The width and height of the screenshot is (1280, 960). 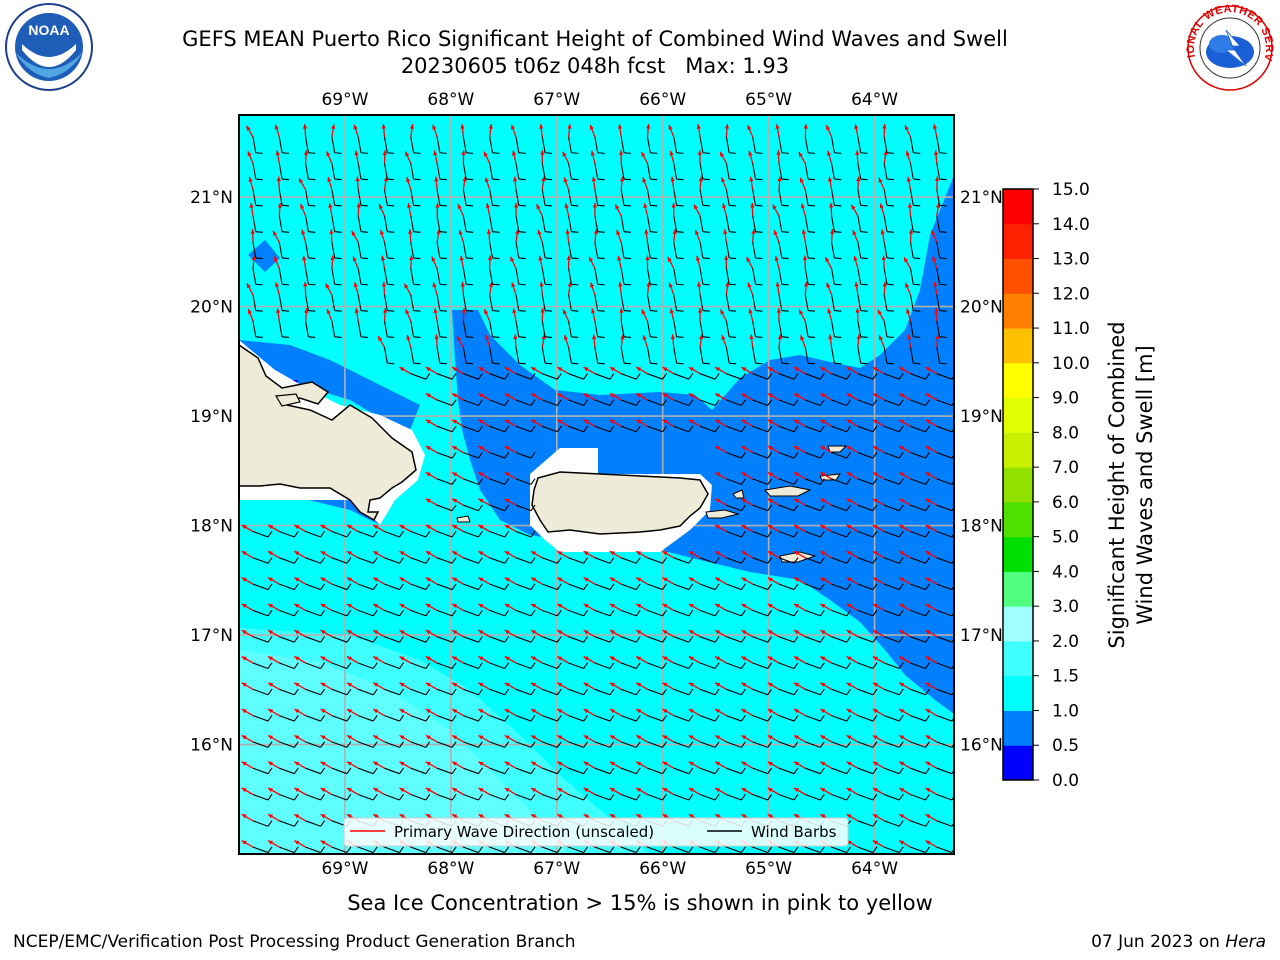 I want to click on noaa-logo-text: NOAA, so click(x=48, y=30).